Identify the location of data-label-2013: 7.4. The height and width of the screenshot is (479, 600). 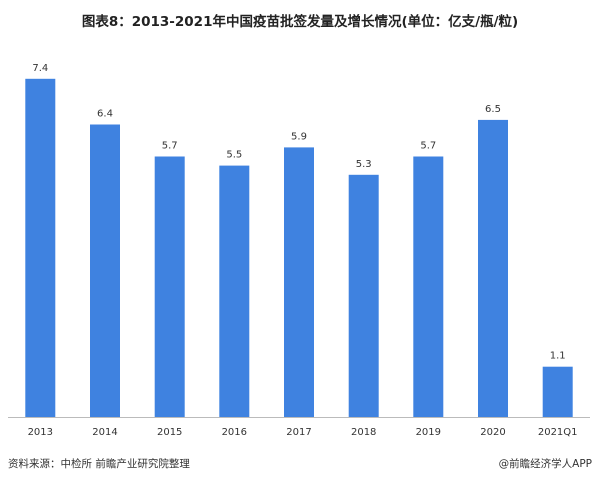
(40, 68).